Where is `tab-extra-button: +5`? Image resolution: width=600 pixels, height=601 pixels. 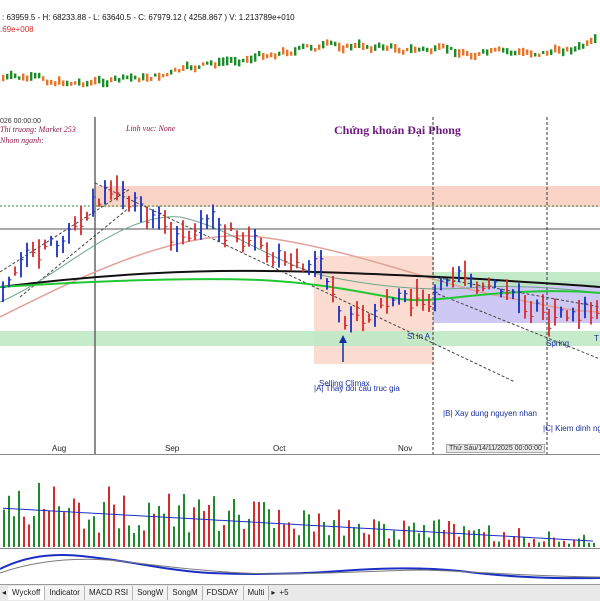 tab-extra-button: +5 is located at coordinates (284, 592).